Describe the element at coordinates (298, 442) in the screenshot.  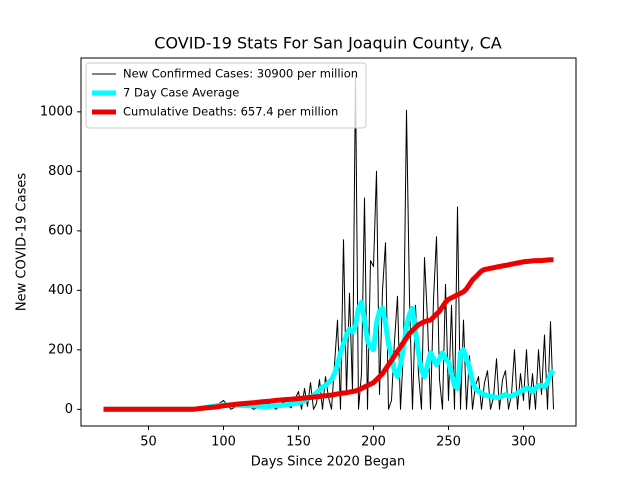
I see `x-tick-label: 150` at that location.